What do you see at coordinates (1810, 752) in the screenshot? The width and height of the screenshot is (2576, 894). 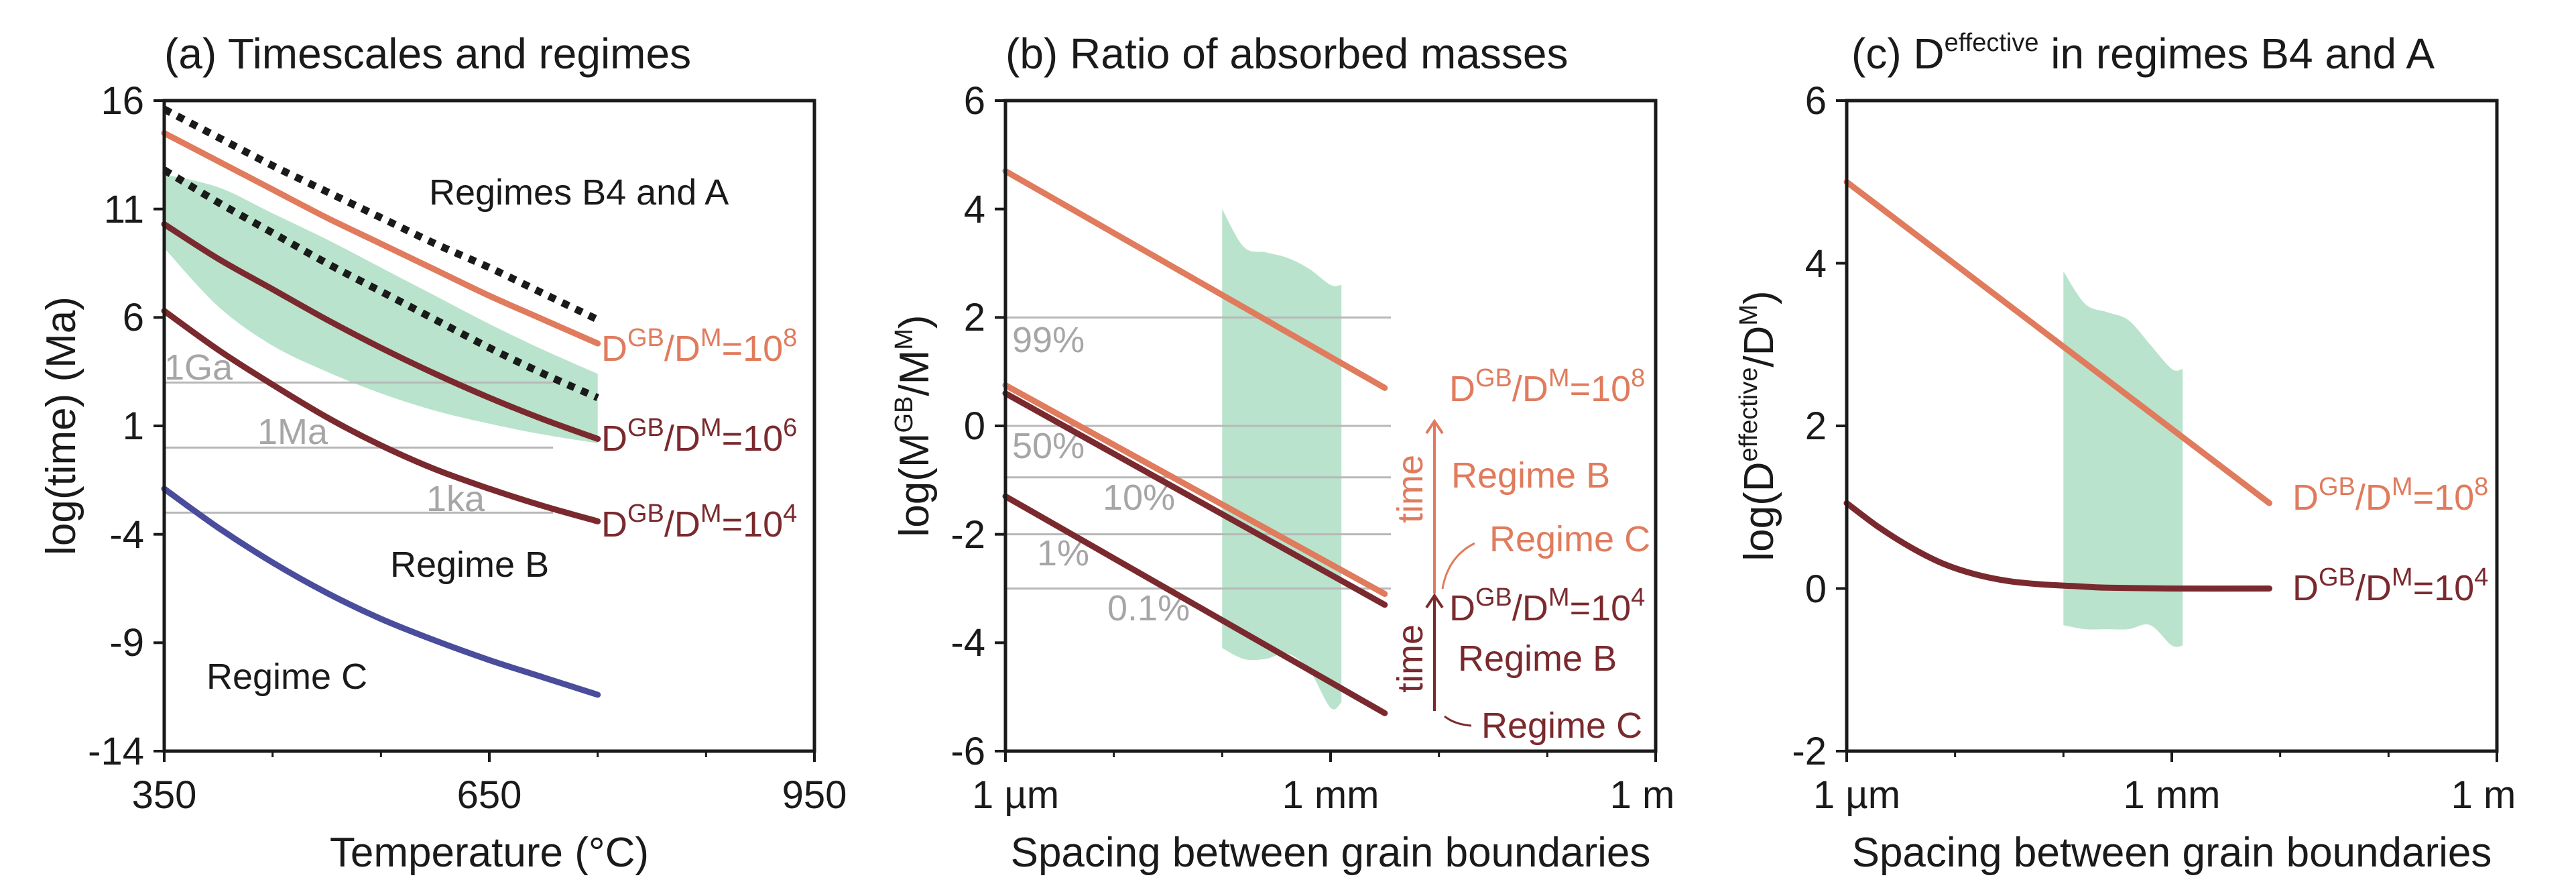 I see `panel-c-ytick-m2: -2` at bounding box center [1810, 752].